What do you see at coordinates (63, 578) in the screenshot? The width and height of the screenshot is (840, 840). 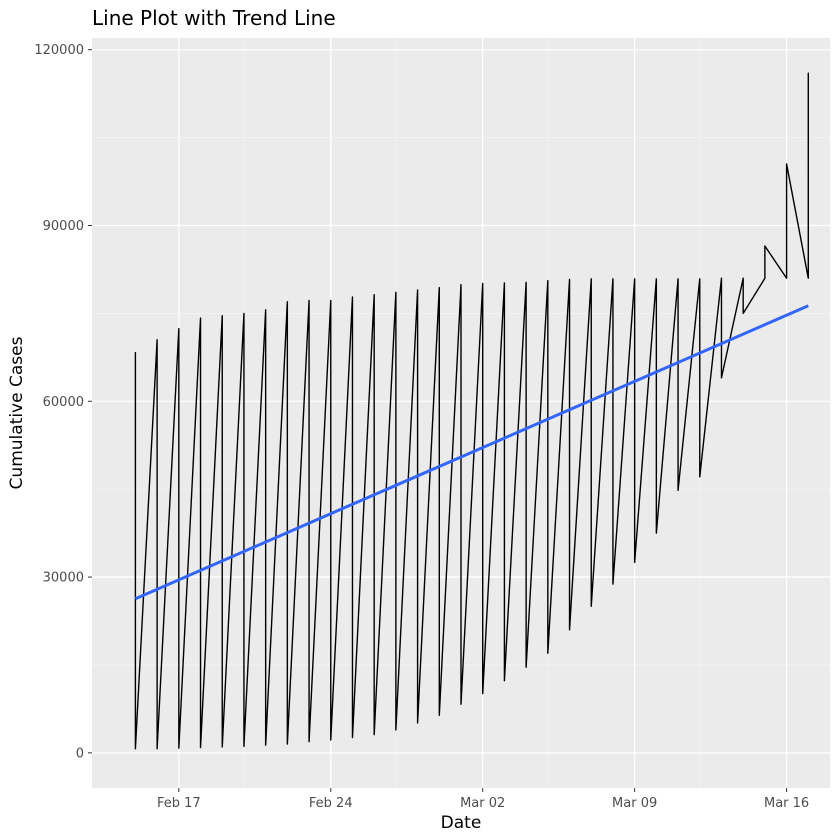 I see `y-tick-label: 30000` at bounding box center [63, 578].